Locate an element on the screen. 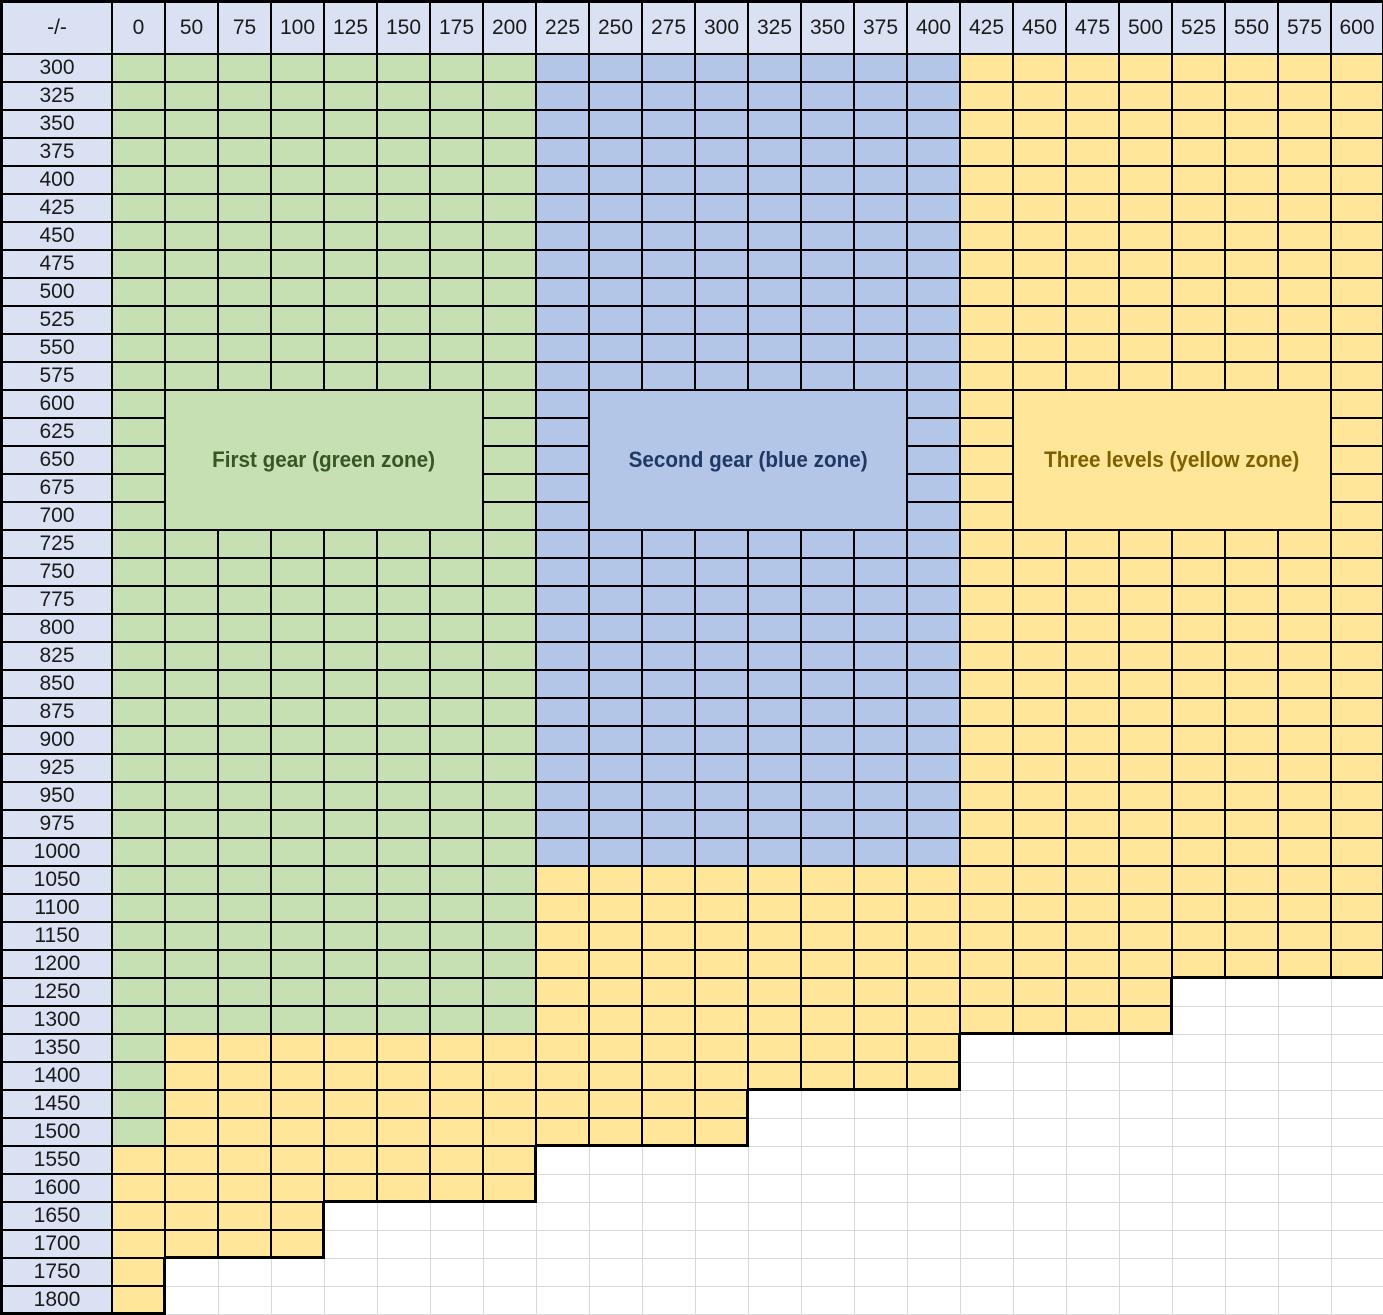  row-header-cell: 1700 is located at coordinates (58, 1245).